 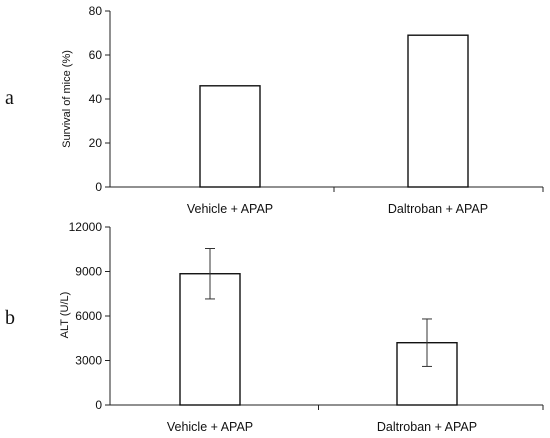 What do you see at coordinates (86, 227) in the screenshot?
I see `y-tick-label-b: 12000` at bounding box center [86, 227].